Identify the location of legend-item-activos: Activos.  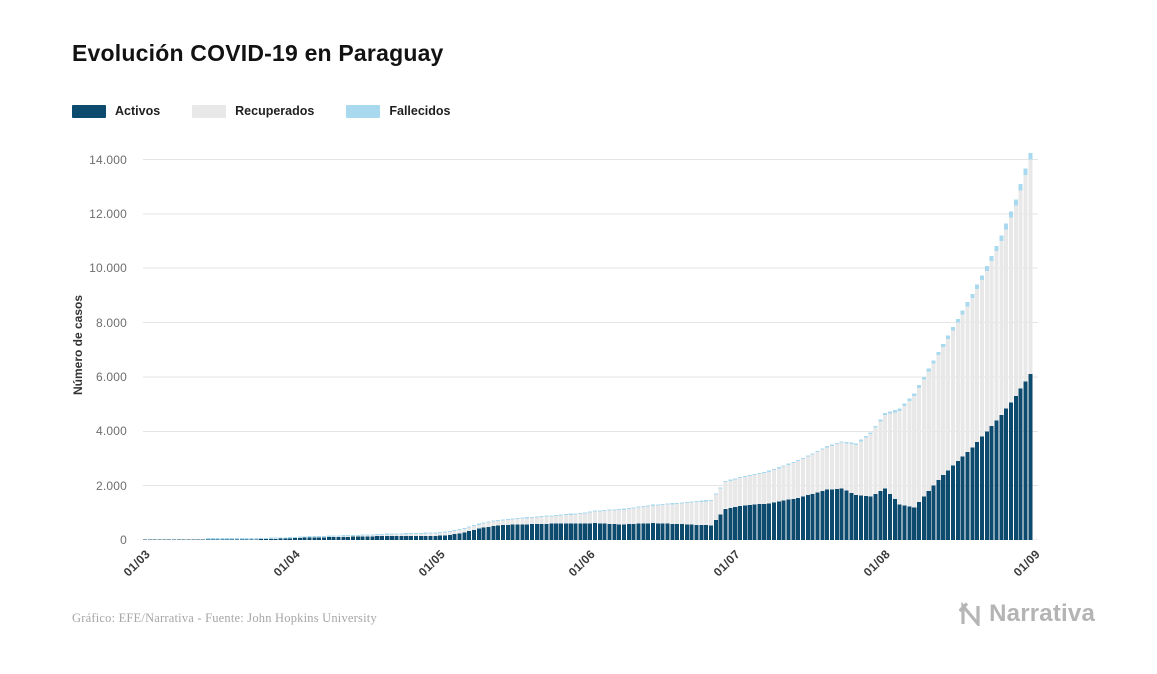
(116, 111).